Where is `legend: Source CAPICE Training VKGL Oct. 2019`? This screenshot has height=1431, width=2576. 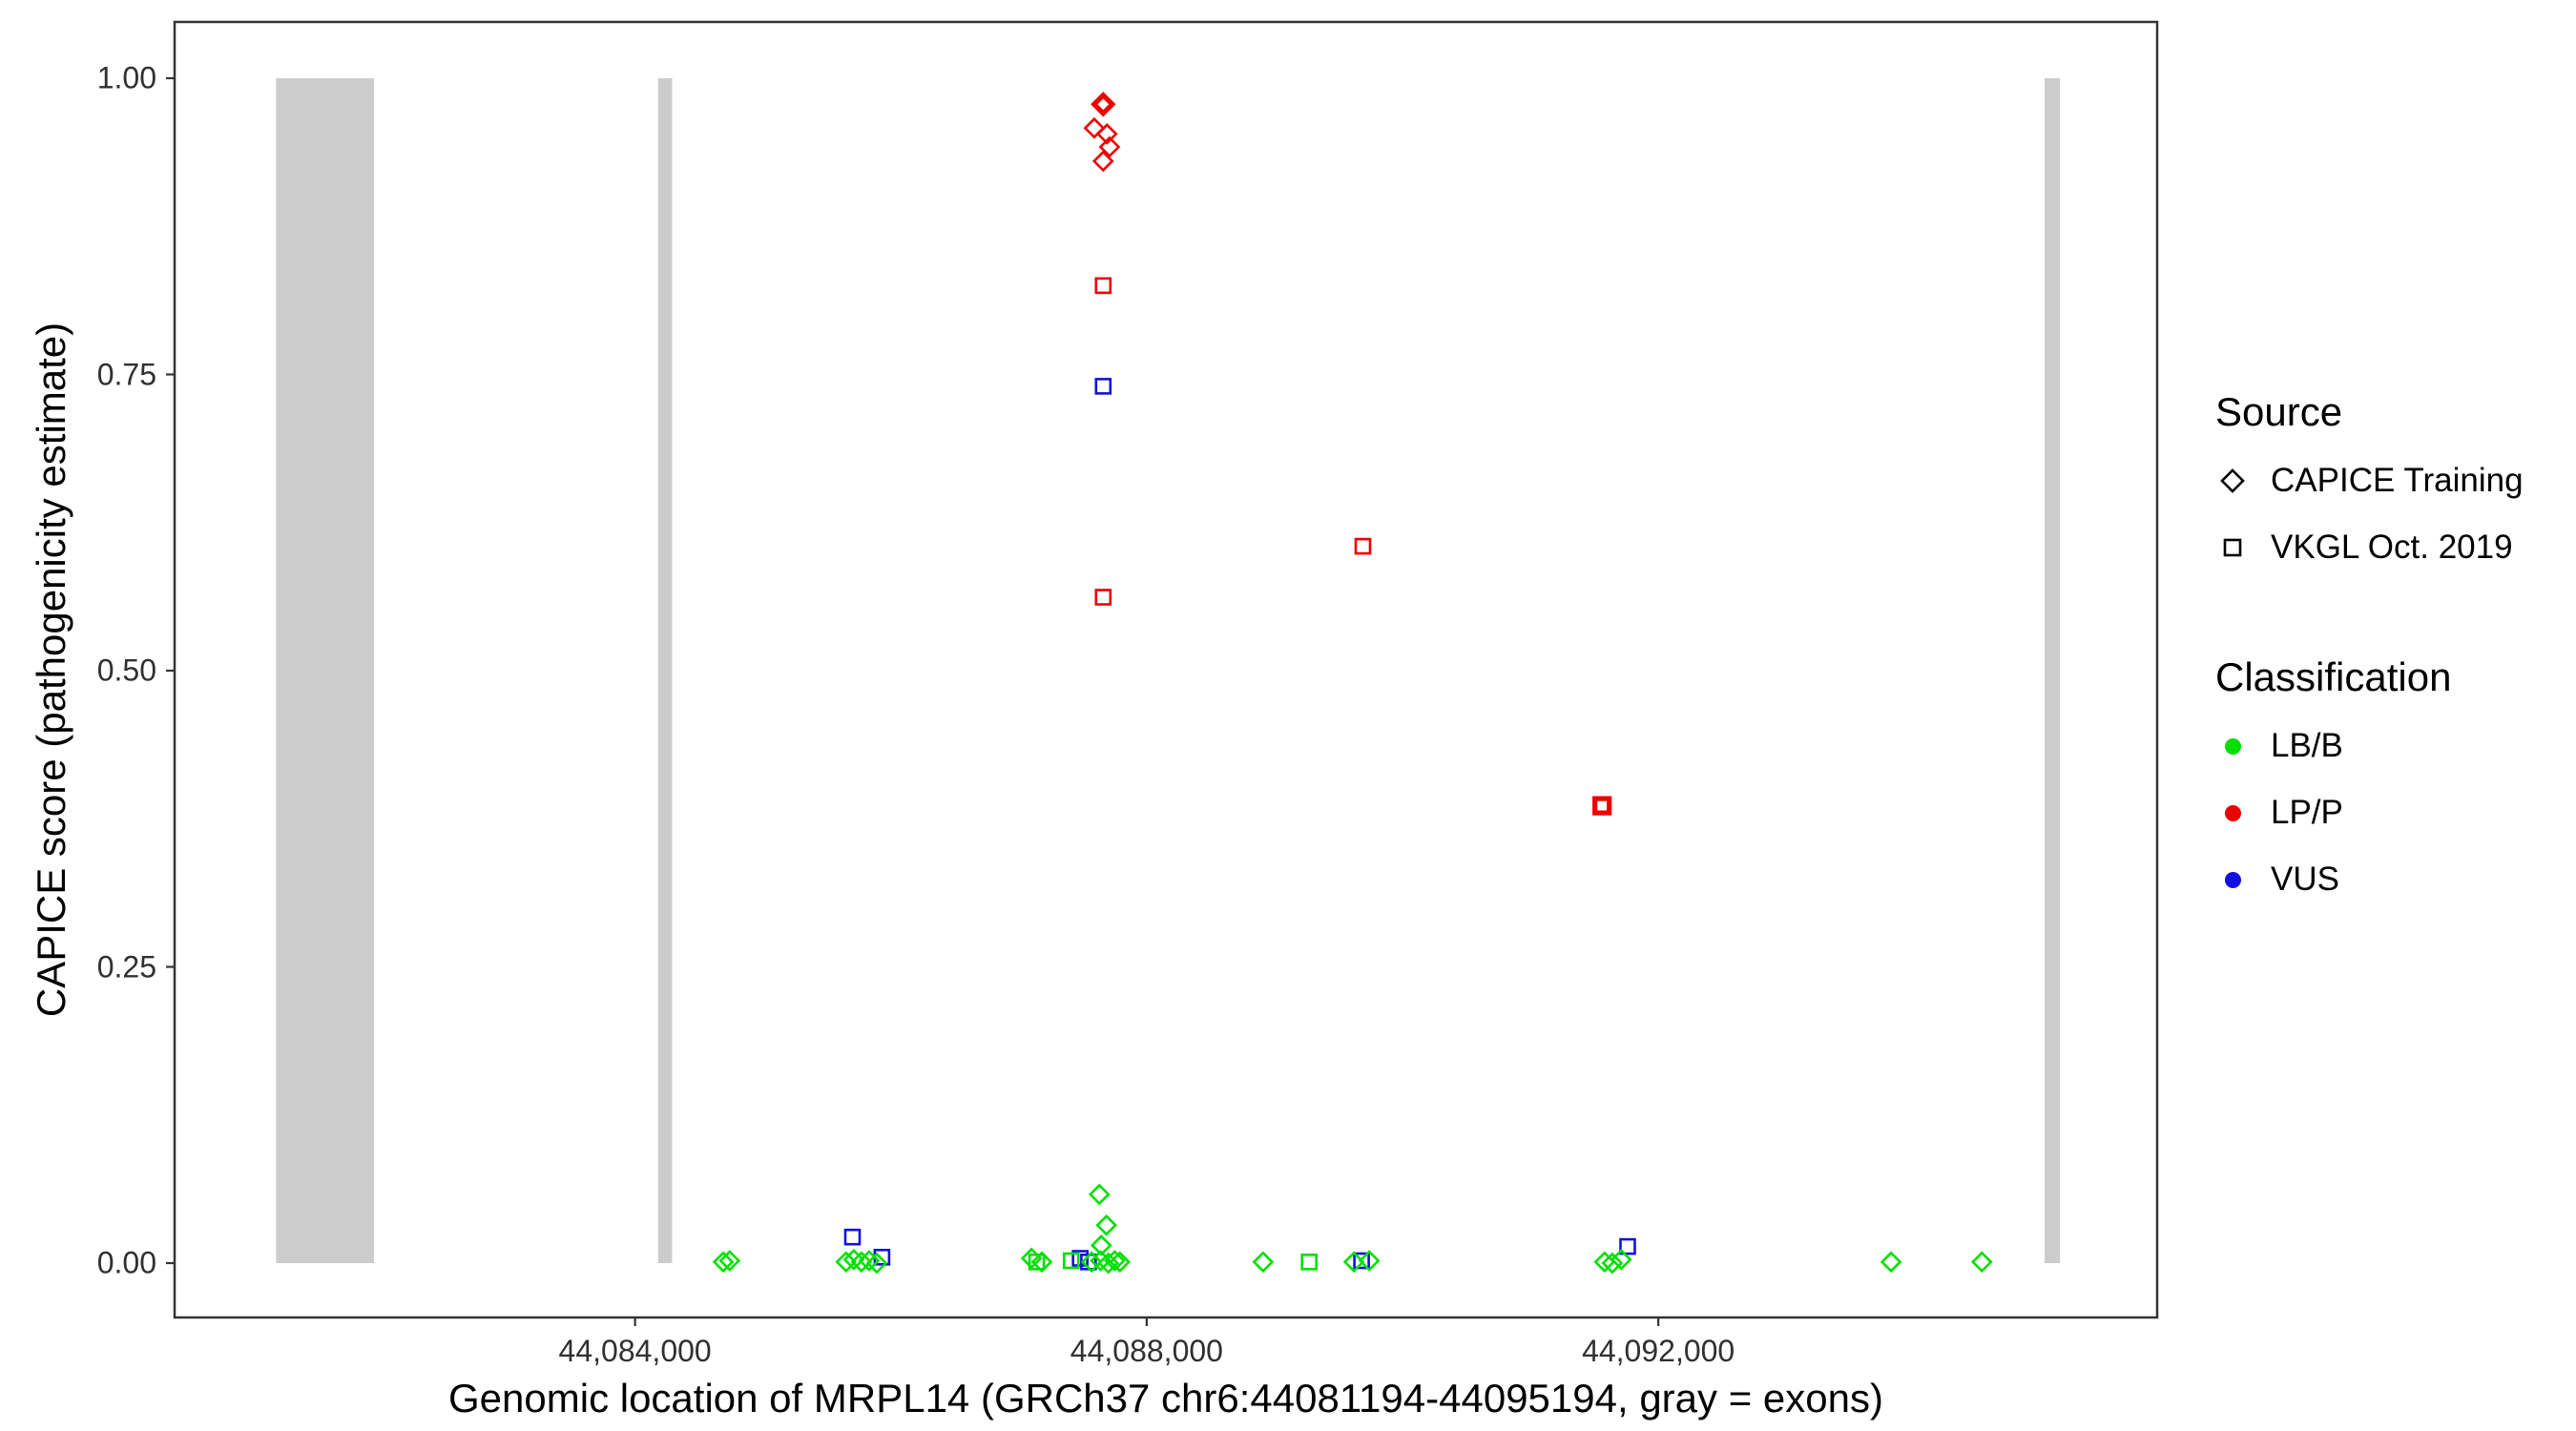 legend: Source CAPICE Training VKGL Oct. 2019 is located at coordinates (2369, 658).